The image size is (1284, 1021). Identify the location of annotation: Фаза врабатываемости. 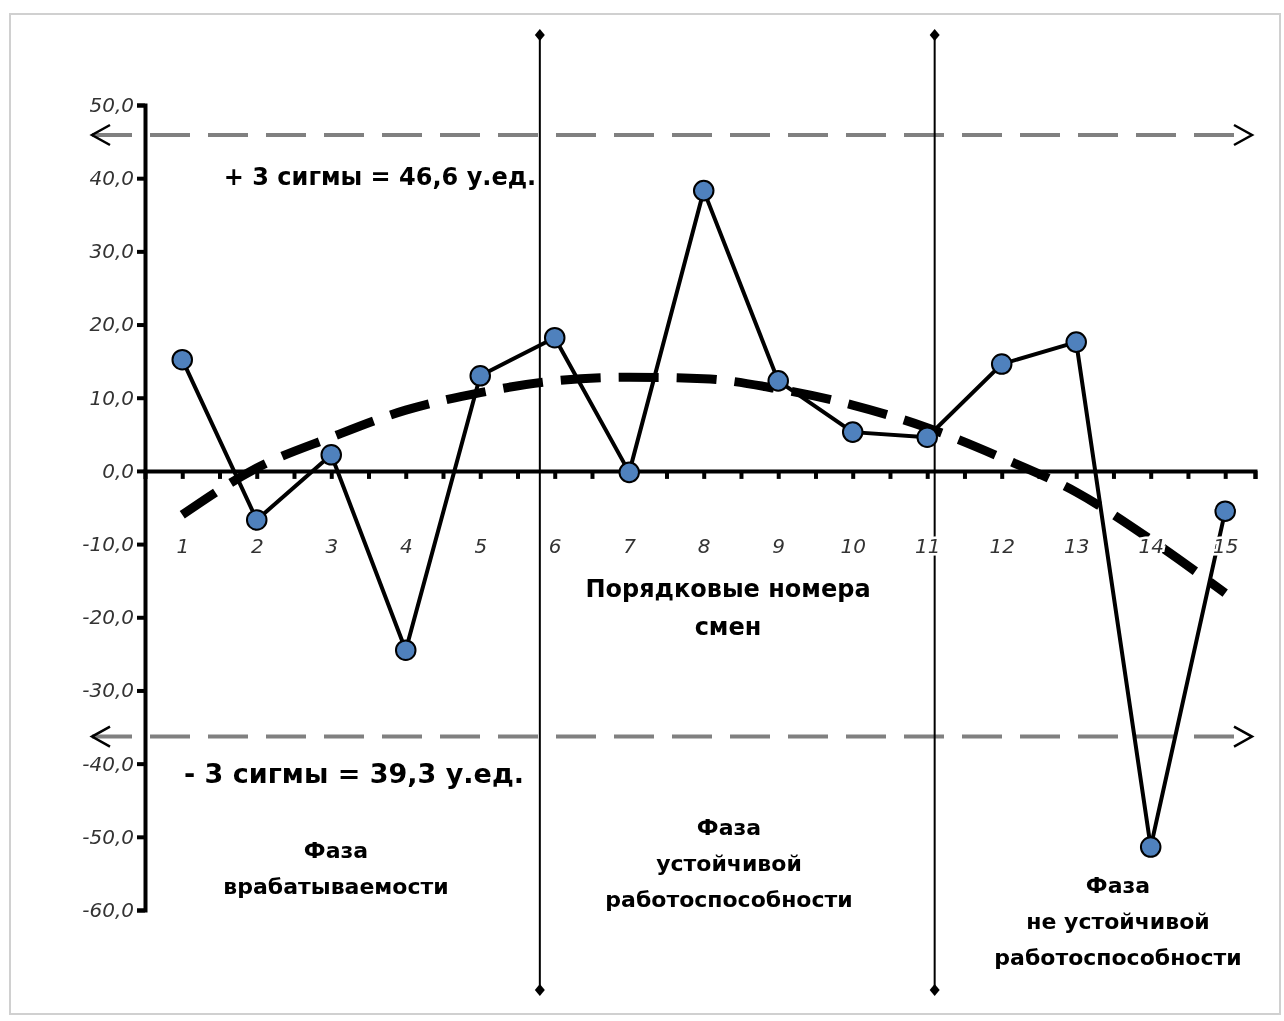
(336, 868).